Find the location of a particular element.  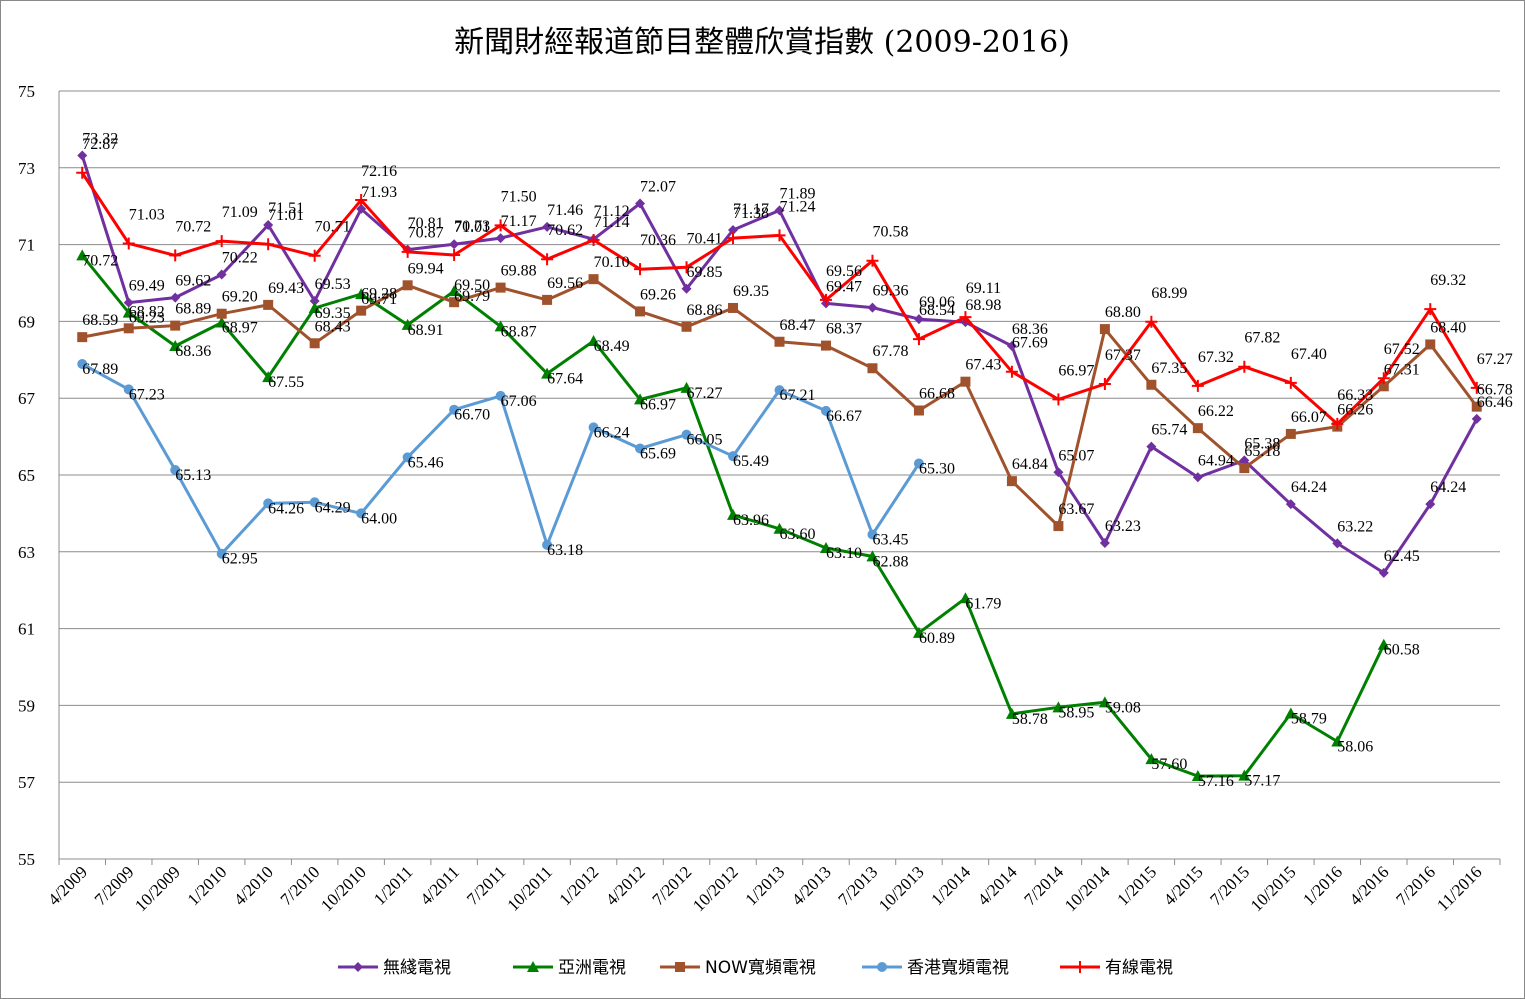

data-label: 68.97 is located at coordinates (240, 328).